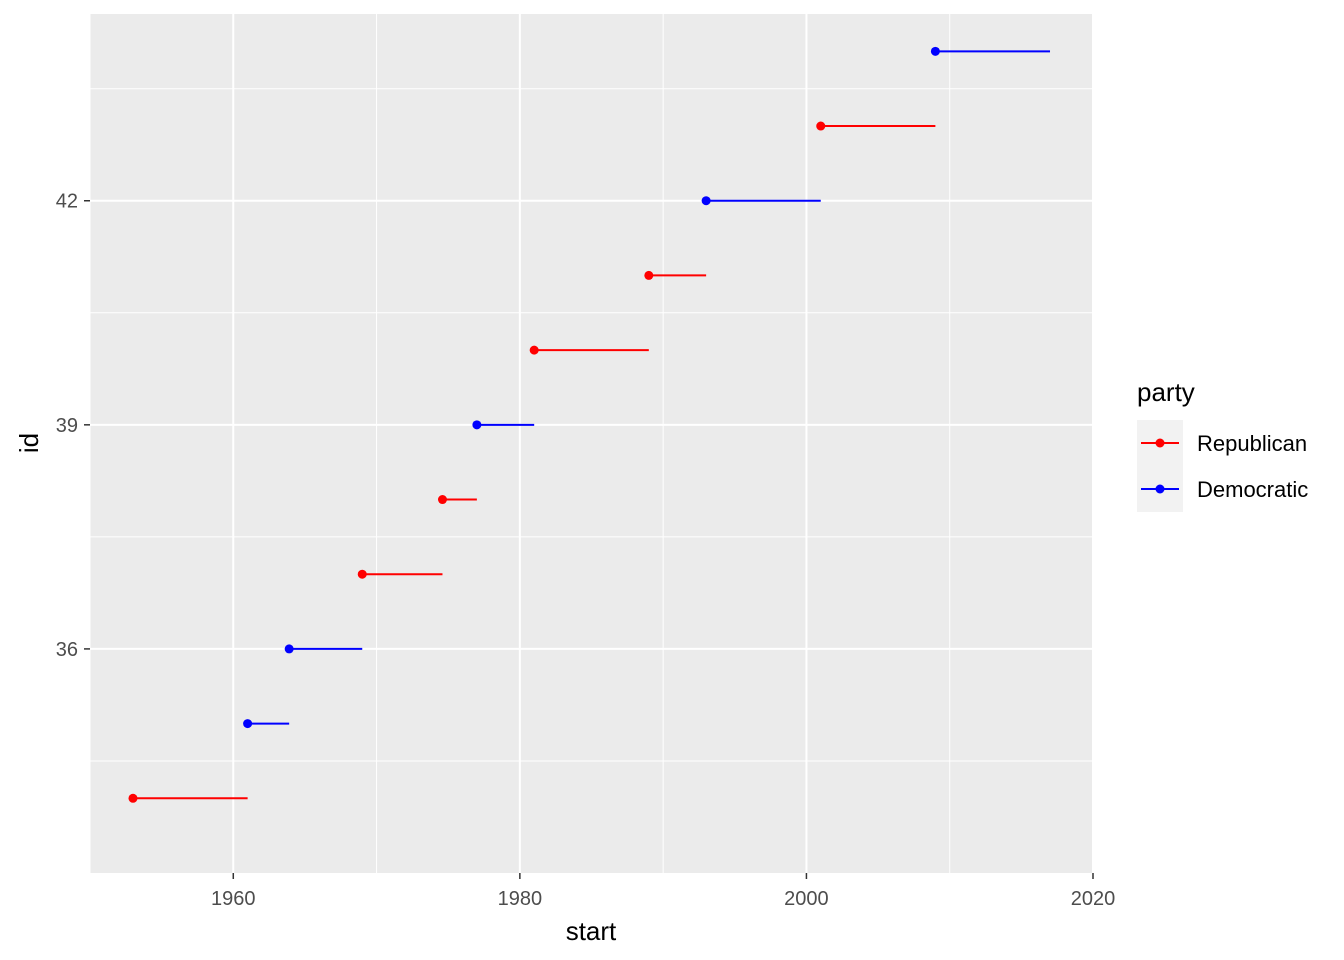 This screenshot has height=960, width=1344. What do you see at coordinates (67, 650) in the screenshot?
I see `y-tick-label: 36` at bounding box center [67, 650].